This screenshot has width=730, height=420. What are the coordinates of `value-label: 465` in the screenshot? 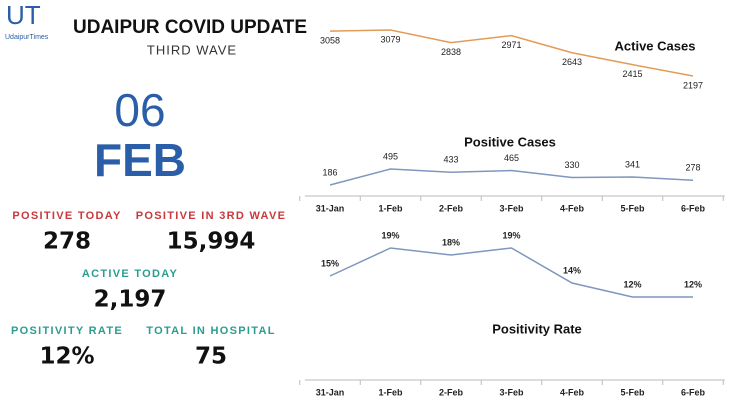 It's located at (511, 158).